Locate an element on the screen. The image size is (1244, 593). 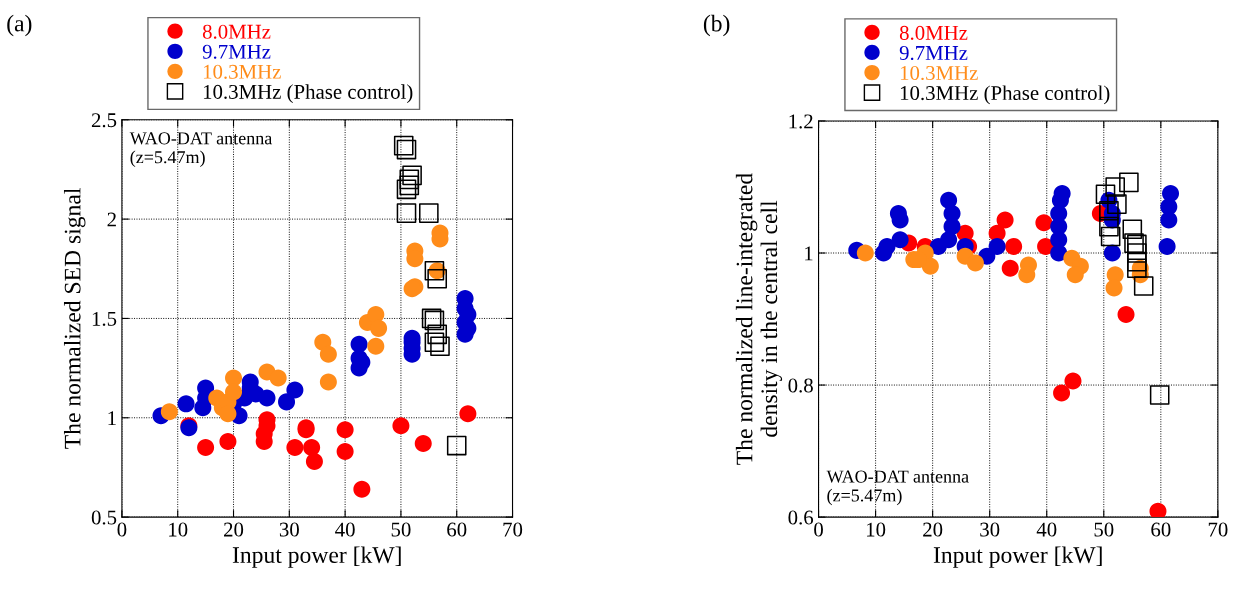
y-axis-title: The normalized SED signal is located at coordinates (74, 318).